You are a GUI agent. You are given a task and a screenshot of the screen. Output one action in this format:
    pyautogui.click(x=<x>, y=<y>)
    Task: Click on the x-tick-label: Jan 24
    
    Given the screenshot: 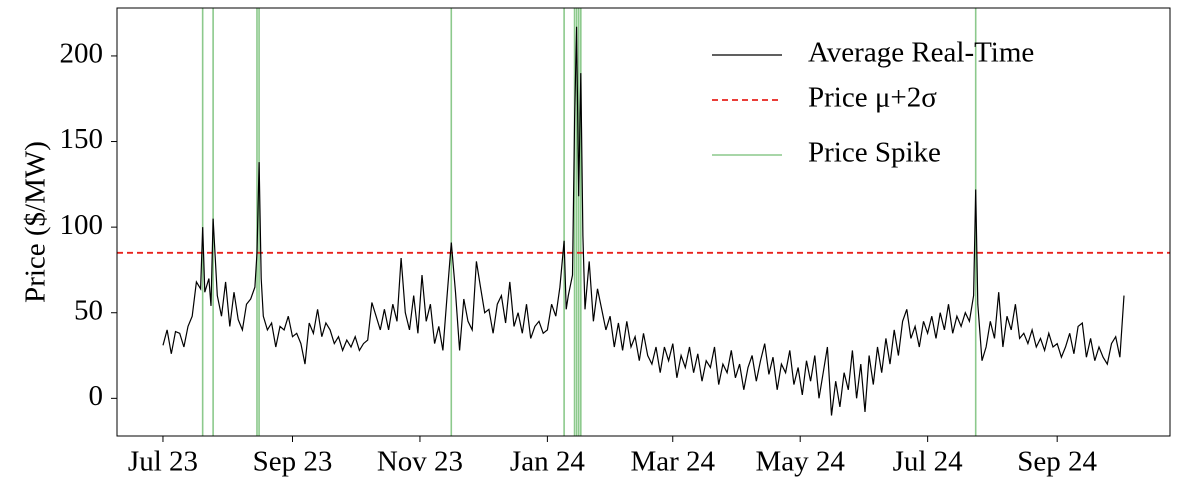 What is the action you would take?
    pyautogui.click(x=547, y=462)
    